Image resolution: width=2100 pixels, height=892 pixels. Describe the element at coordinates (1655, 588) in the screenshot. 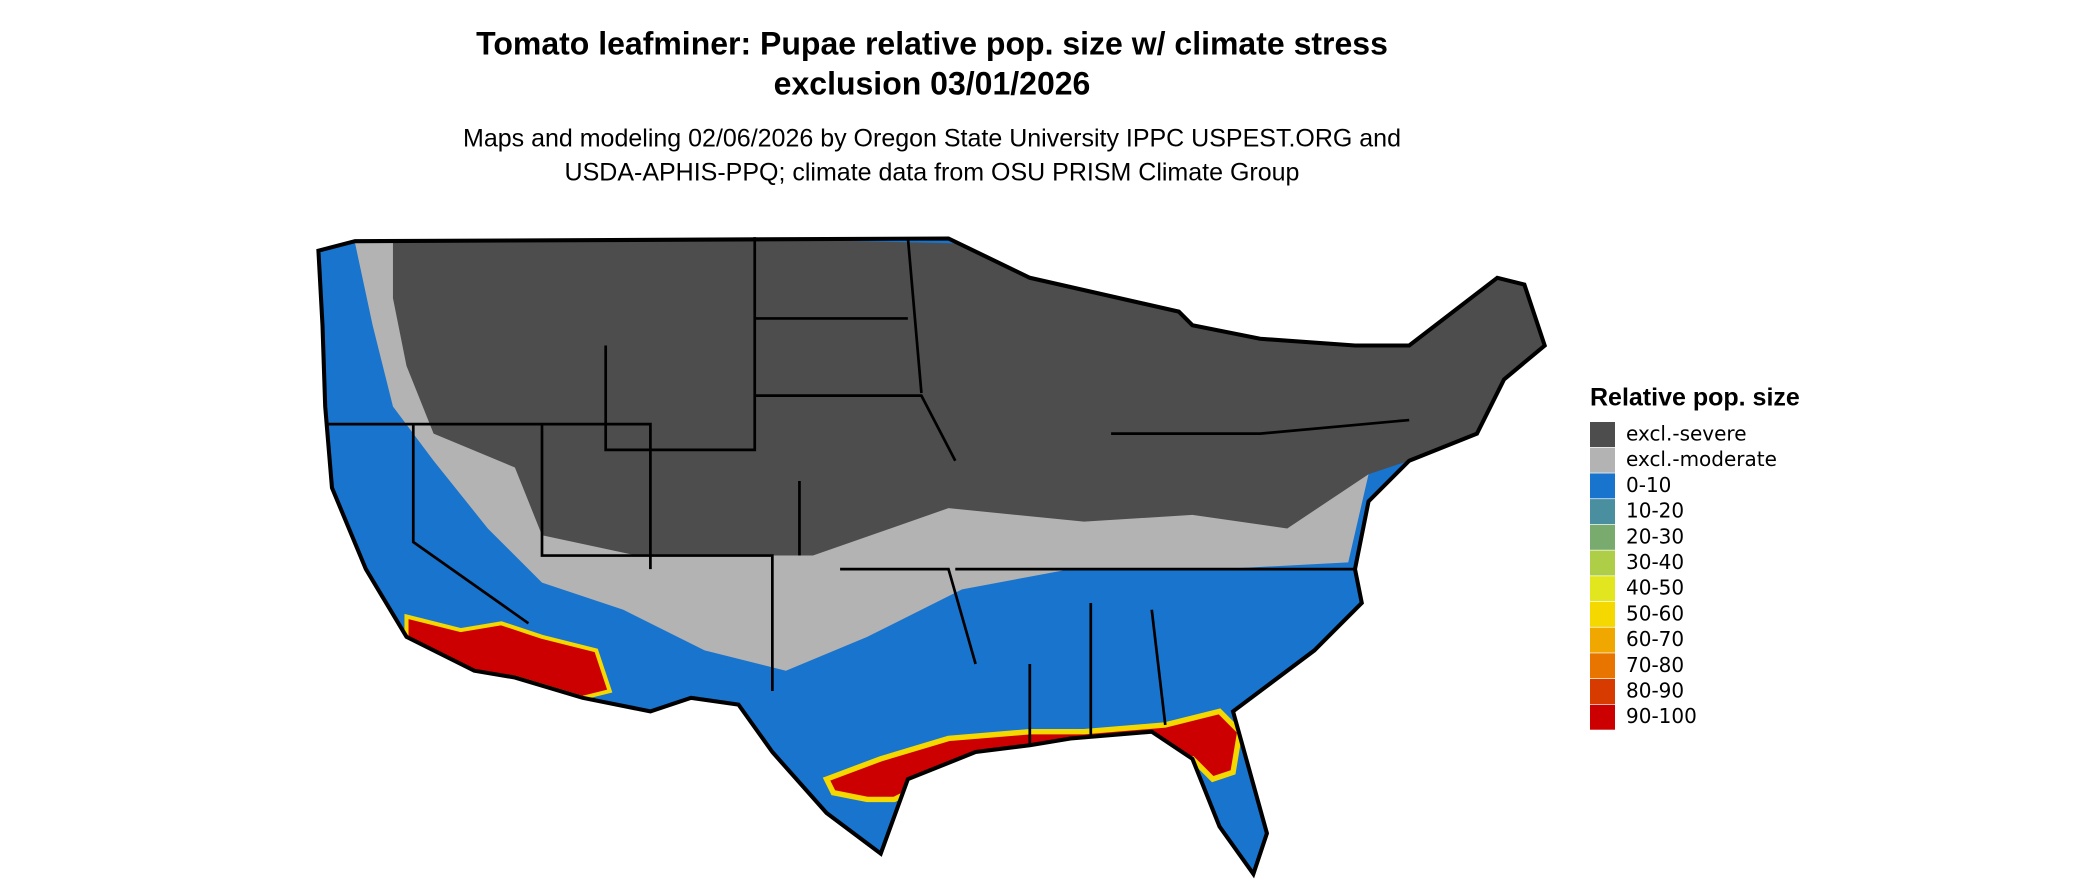

I see `legend-label: 40-50` at that location.